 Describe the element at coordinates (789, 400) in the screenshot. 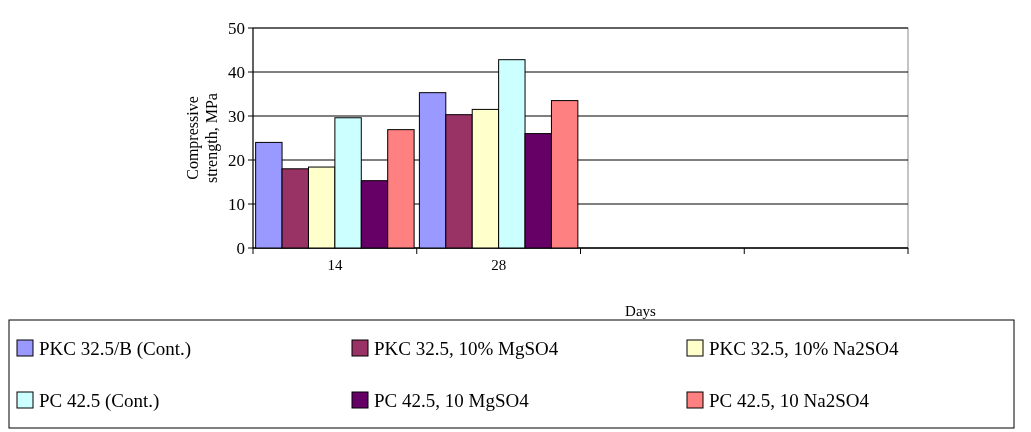

I see `legend-label: PC 42.5, 10 Na2SO4` at that location.